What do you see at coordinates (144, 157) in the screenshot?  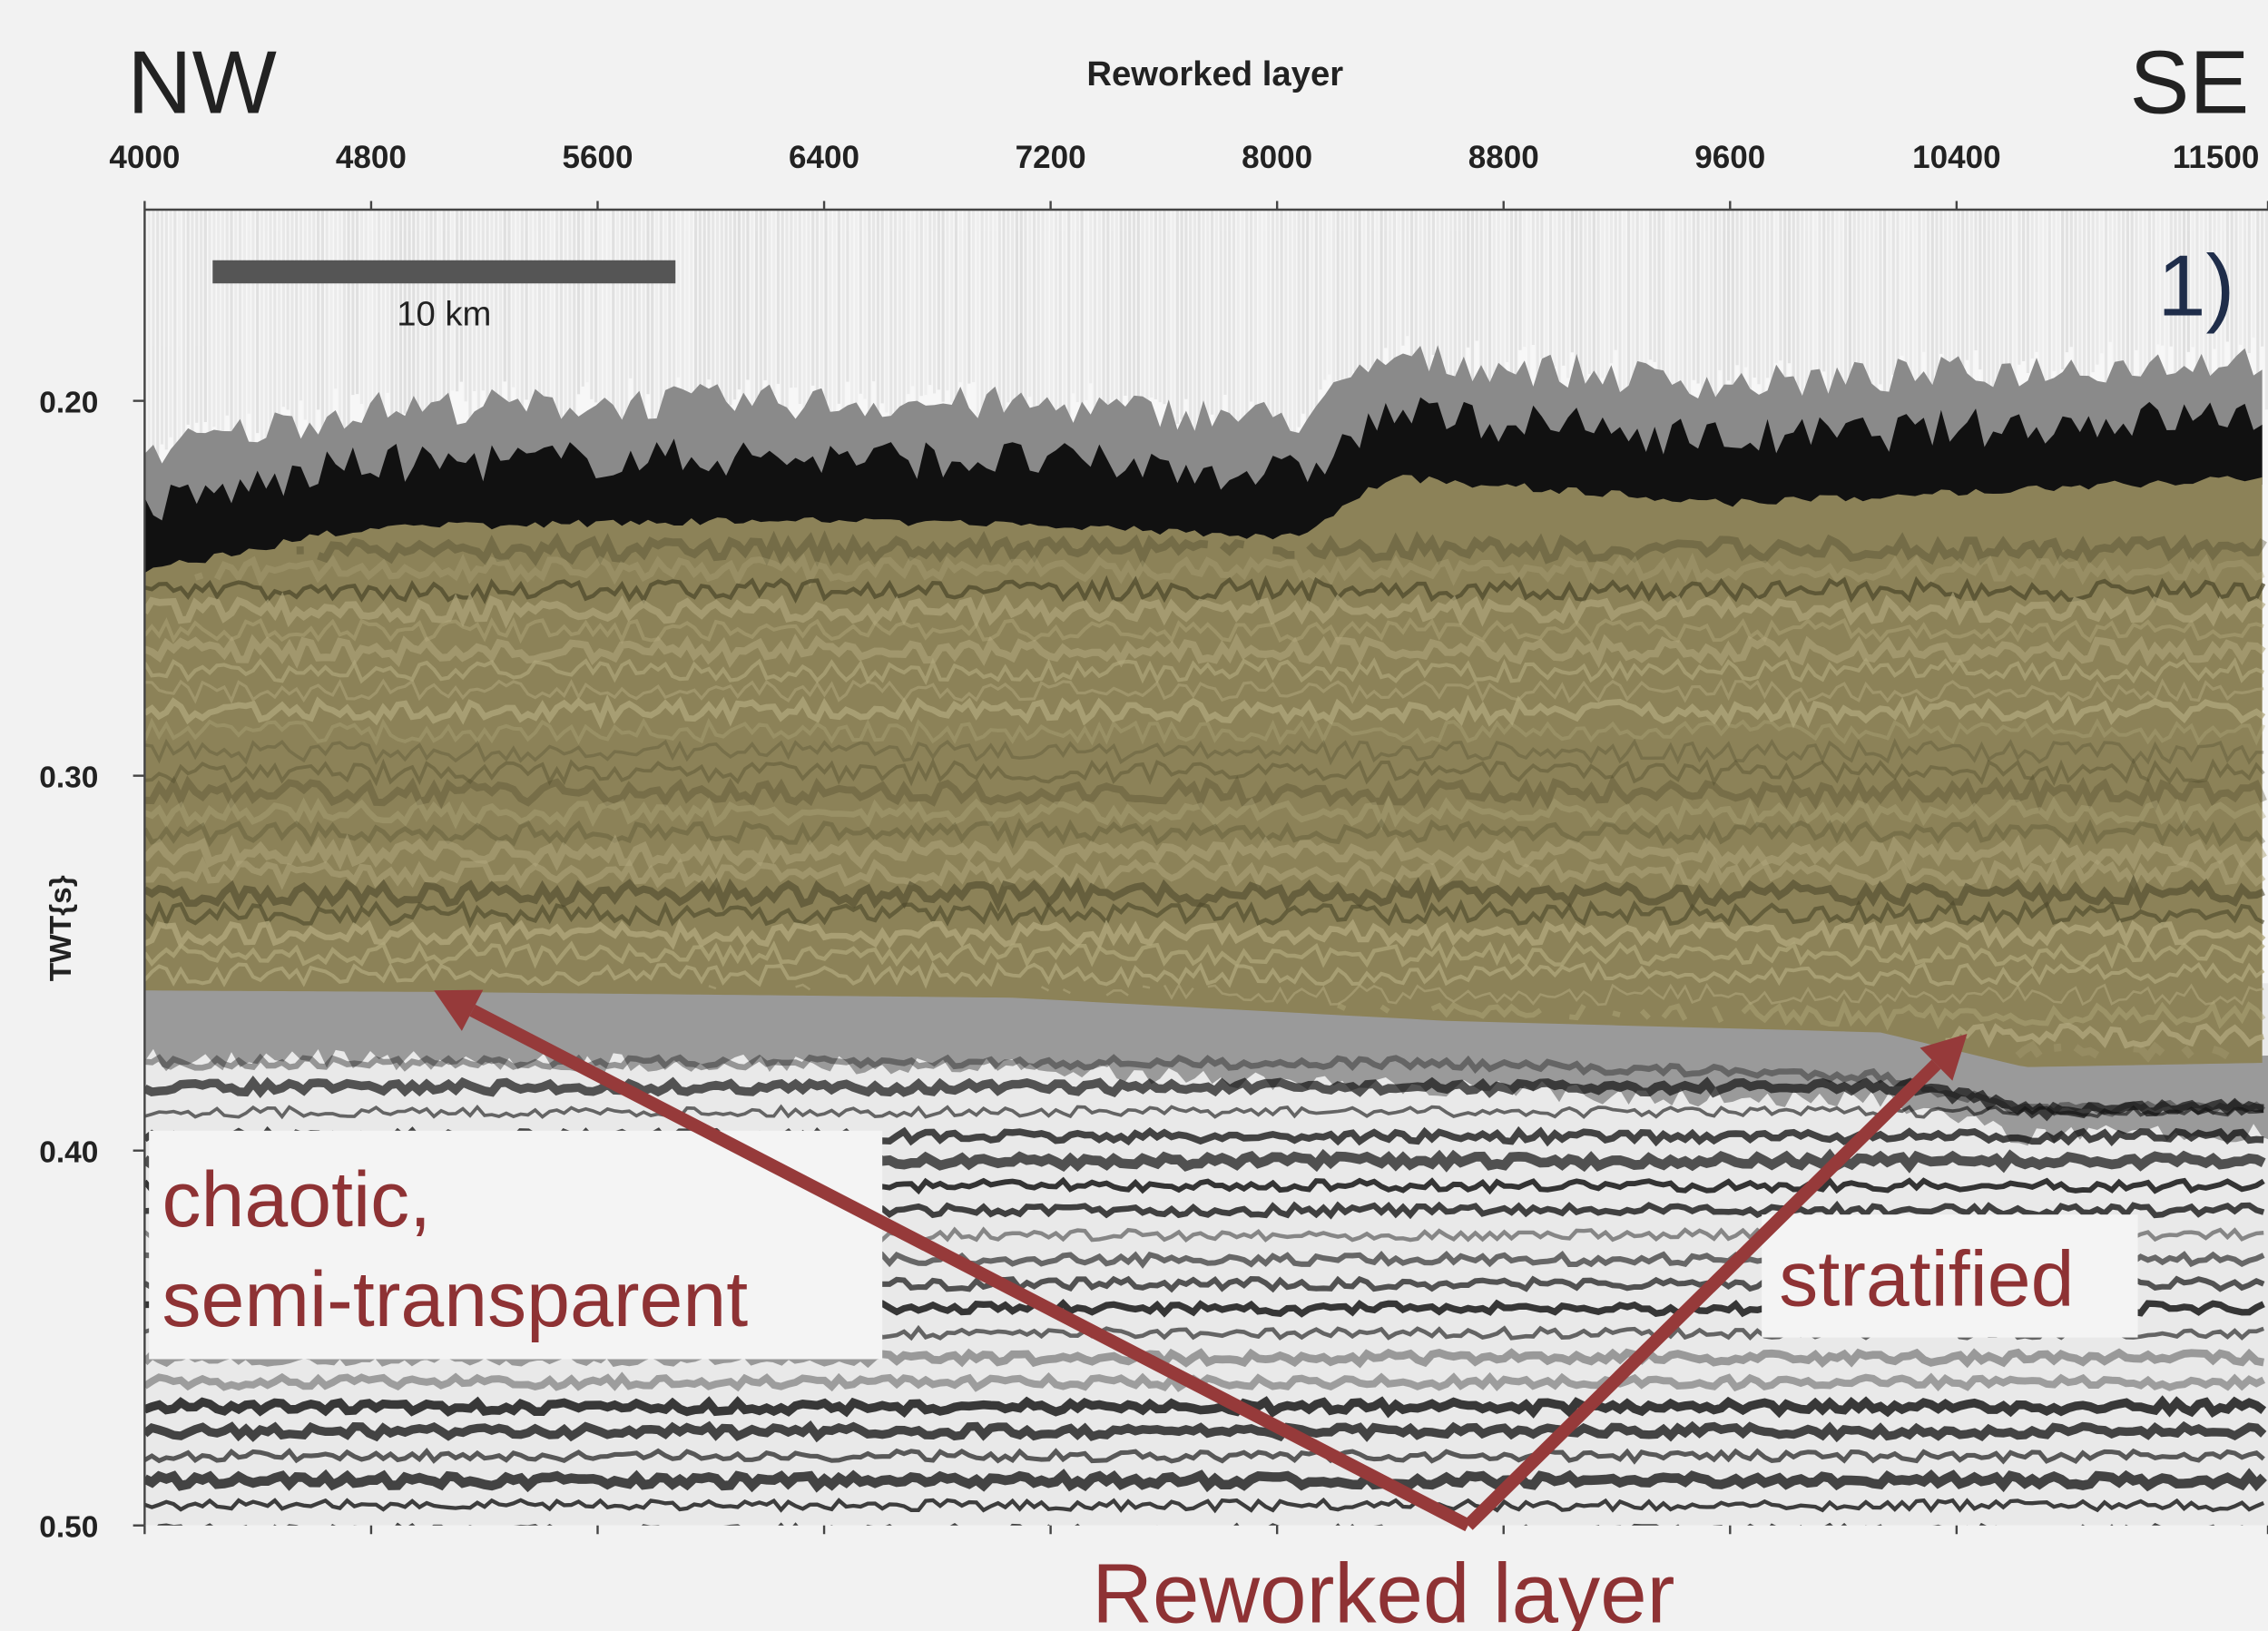 I see `x-tick-label: 4000` at bounding box center [144, 157].